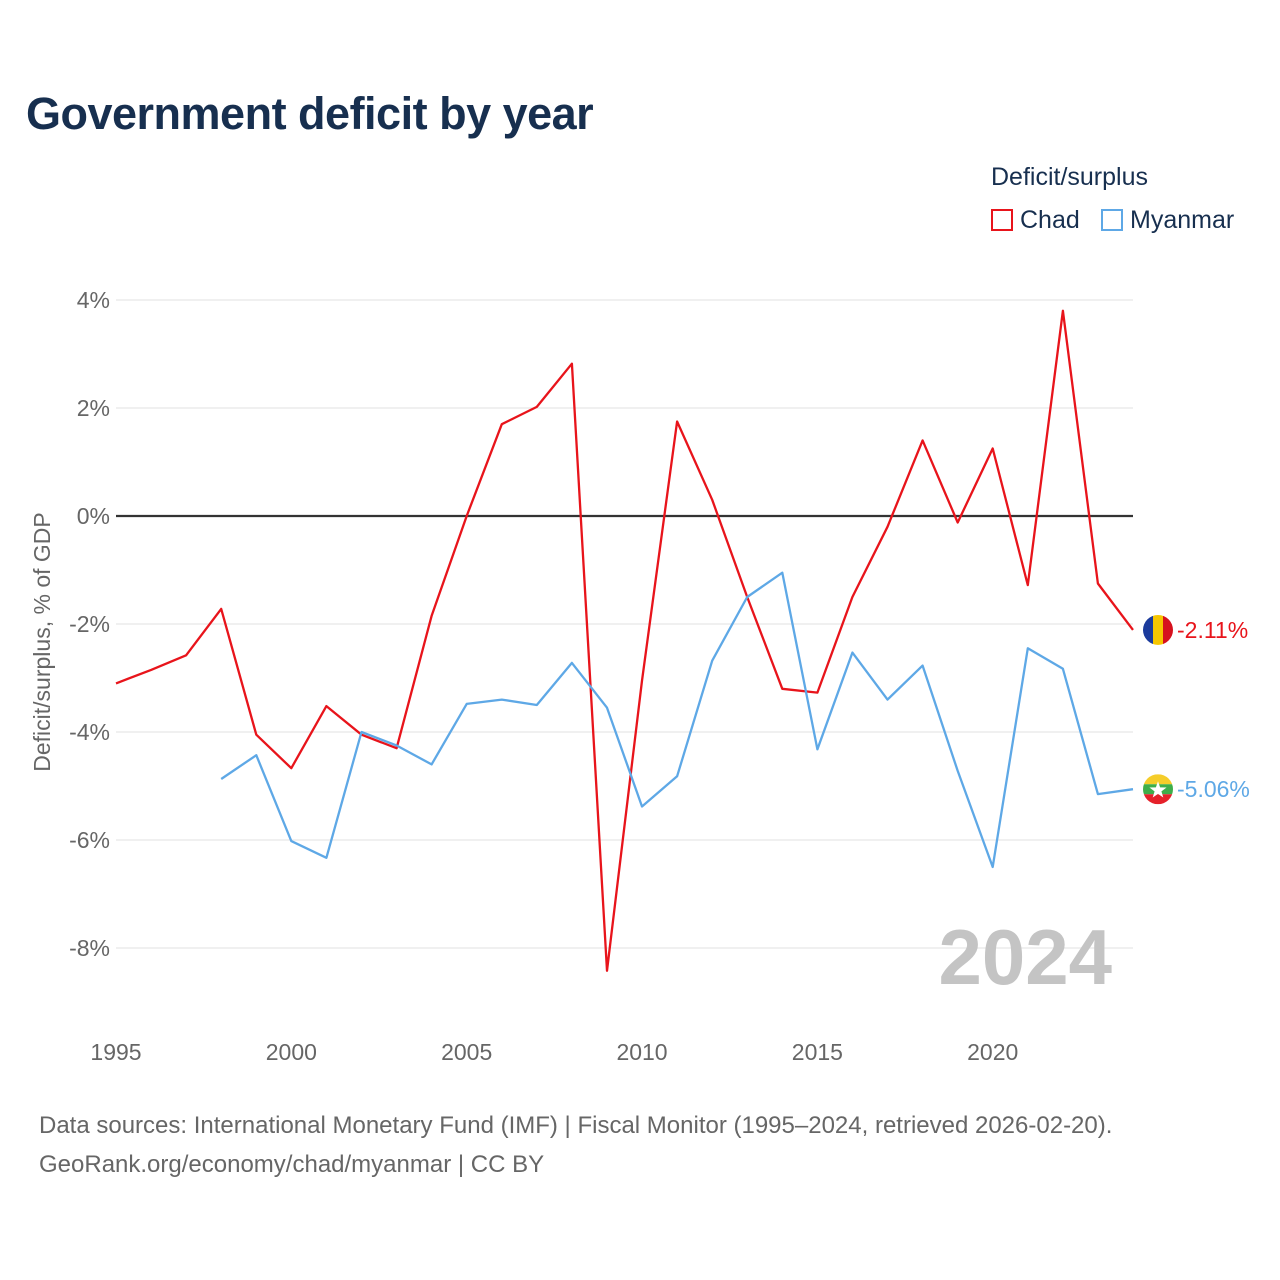 This screenshot has height=1280, width=1280. Describe the element at coordinates (89, 840) in the screenshot. I see `y-tick-label: -6%` at that location.